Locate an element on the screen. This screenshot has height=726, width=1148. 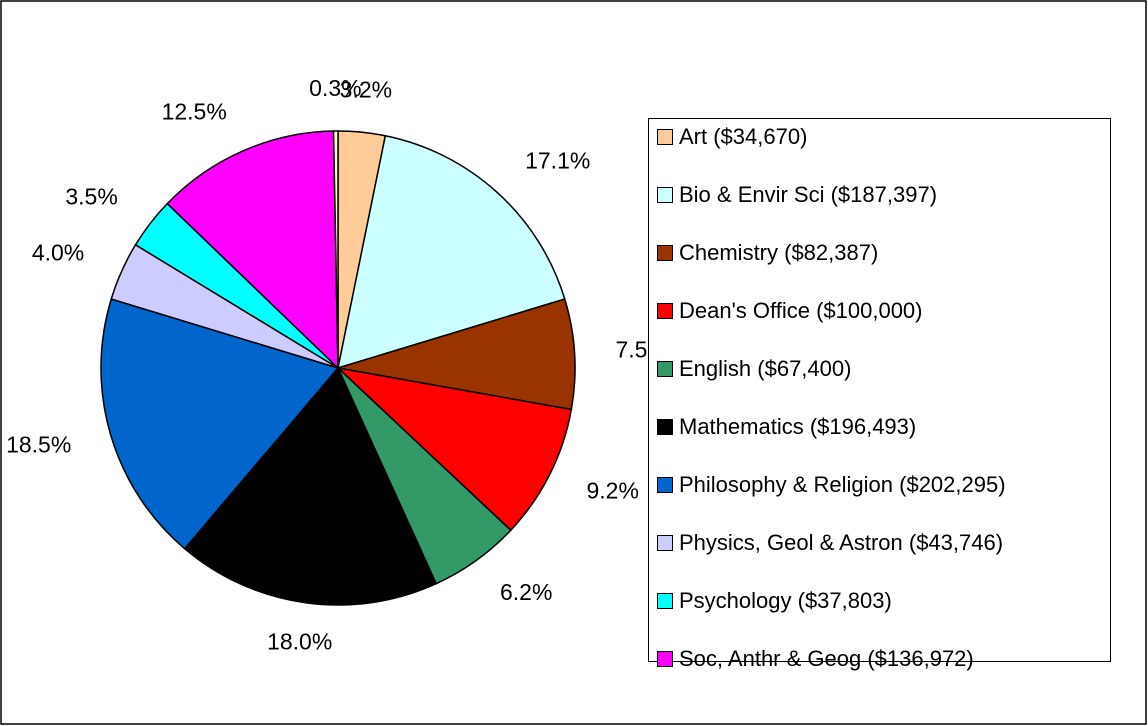
legend-label: Philosophy & Religion ($202,295) is located at coordinates (842, 484).